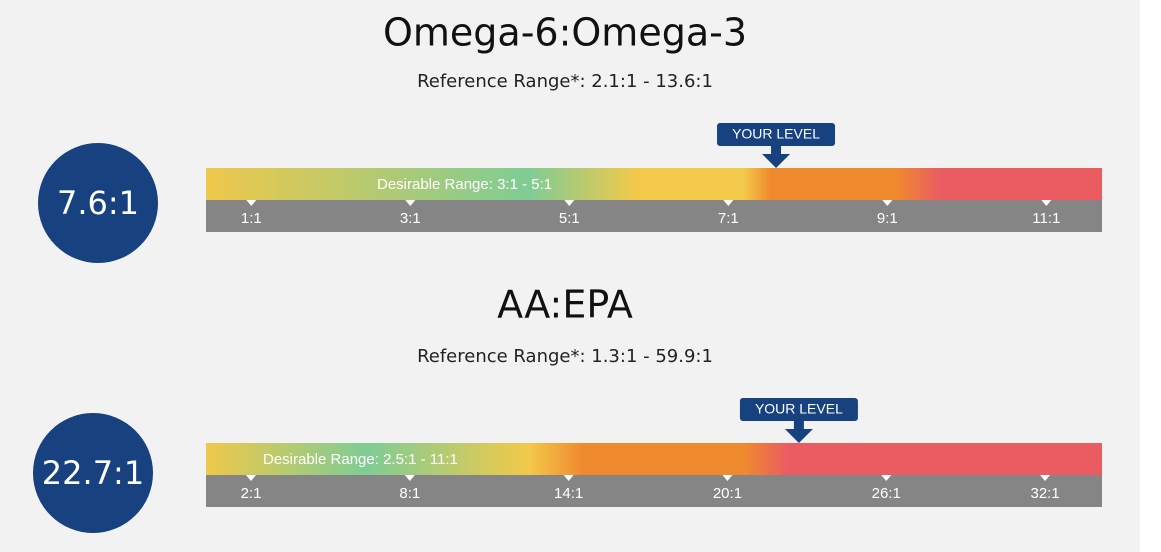  I want to click on tick-label: 14:1, so click(568, 493).